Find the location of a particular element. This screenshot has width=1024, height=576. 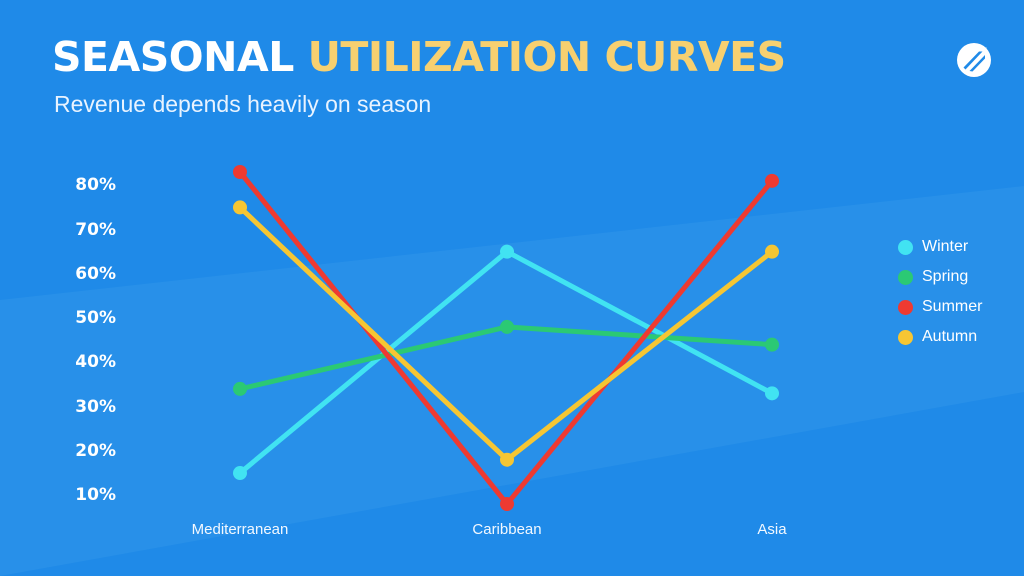

legend-item-label: Spring is located at coordinates (945, 276).